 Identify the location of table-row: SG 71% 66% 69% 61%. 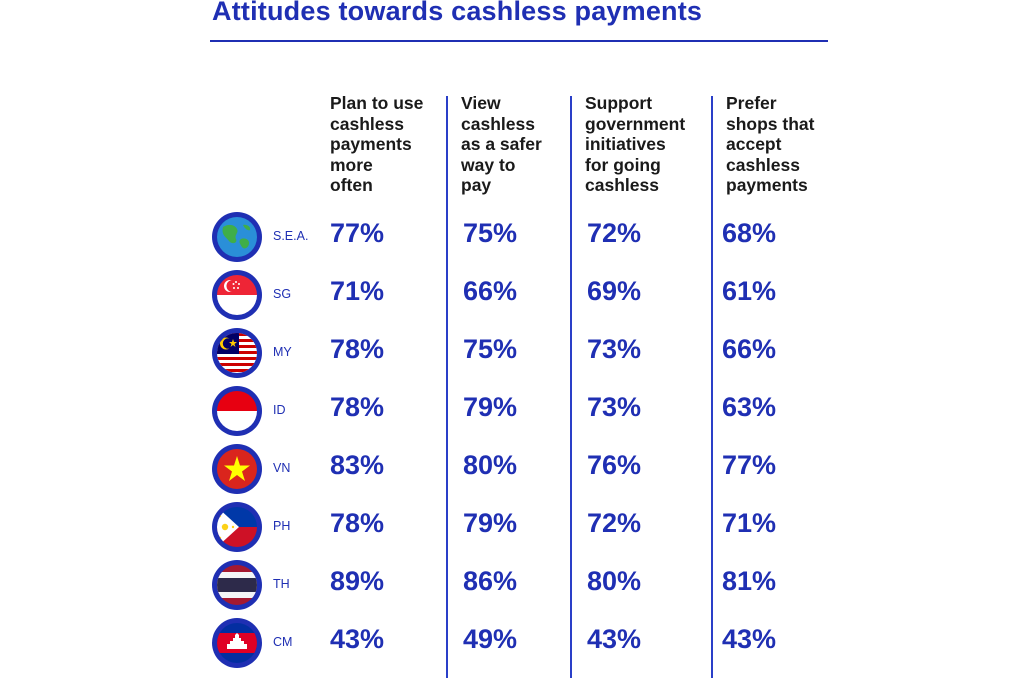
(512, 295).